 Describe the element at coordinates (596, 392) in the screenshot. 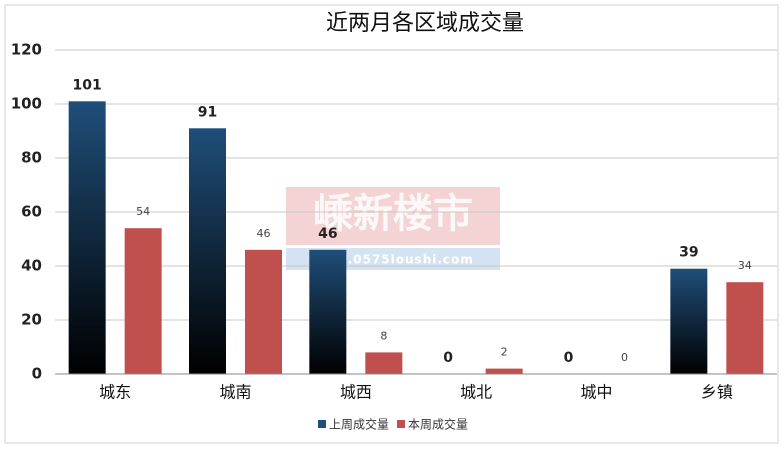

I see `x-tick-label: 城中` at that location.